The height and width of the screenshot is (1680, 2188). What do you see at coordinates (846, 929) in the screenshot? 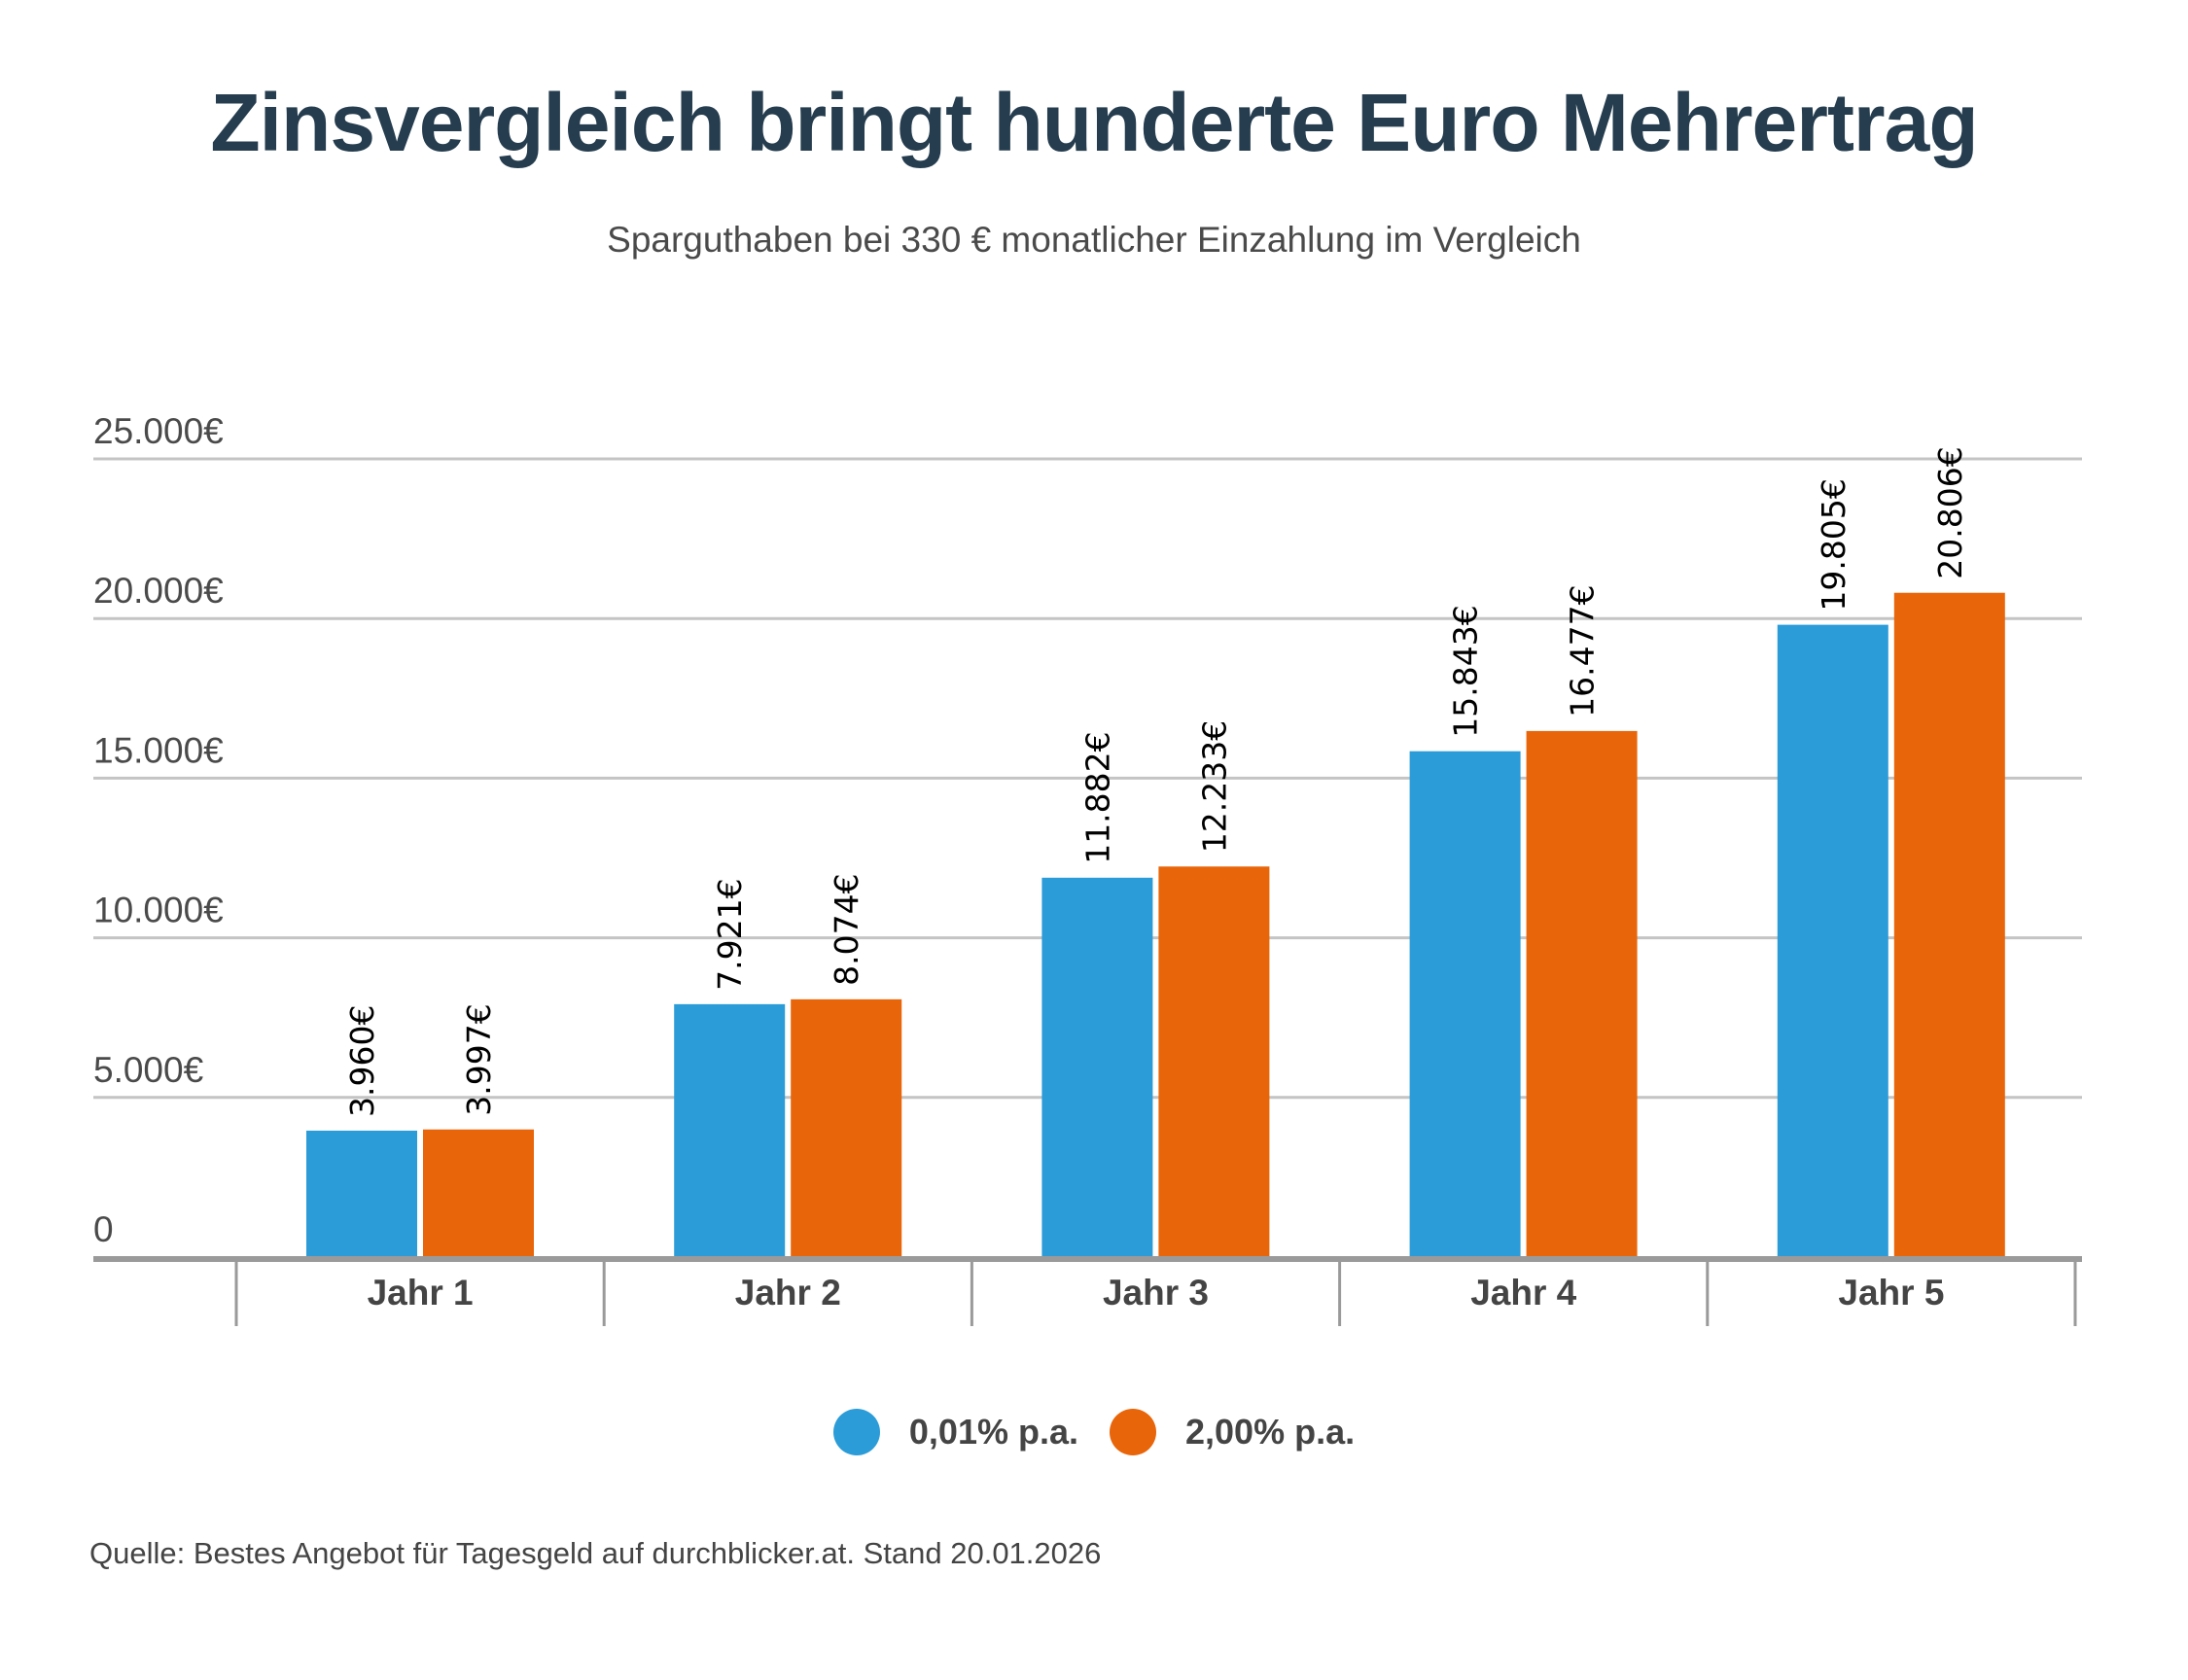
I see `data-label: 8.074€` at bounding box center [846, 929].